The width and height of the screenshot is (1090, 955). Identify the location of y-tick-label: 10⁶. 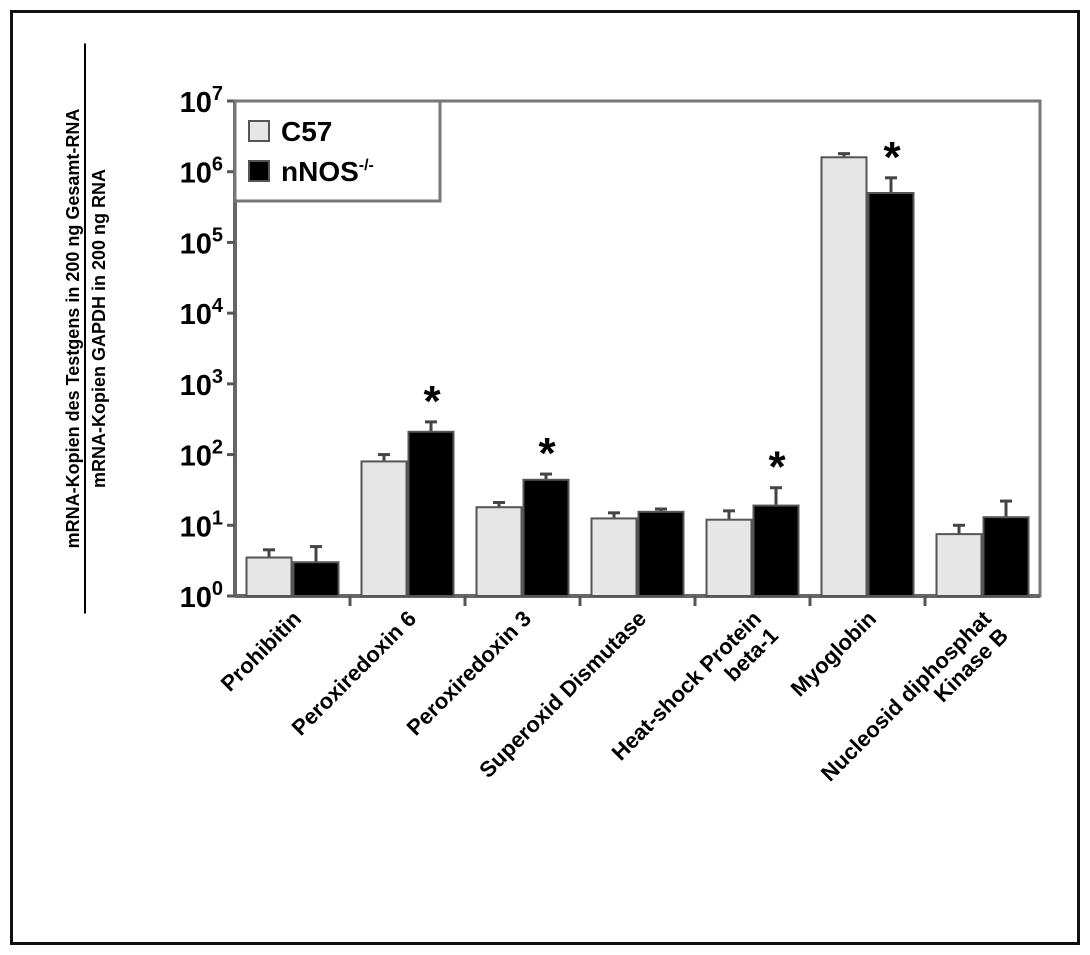
(201, 172).